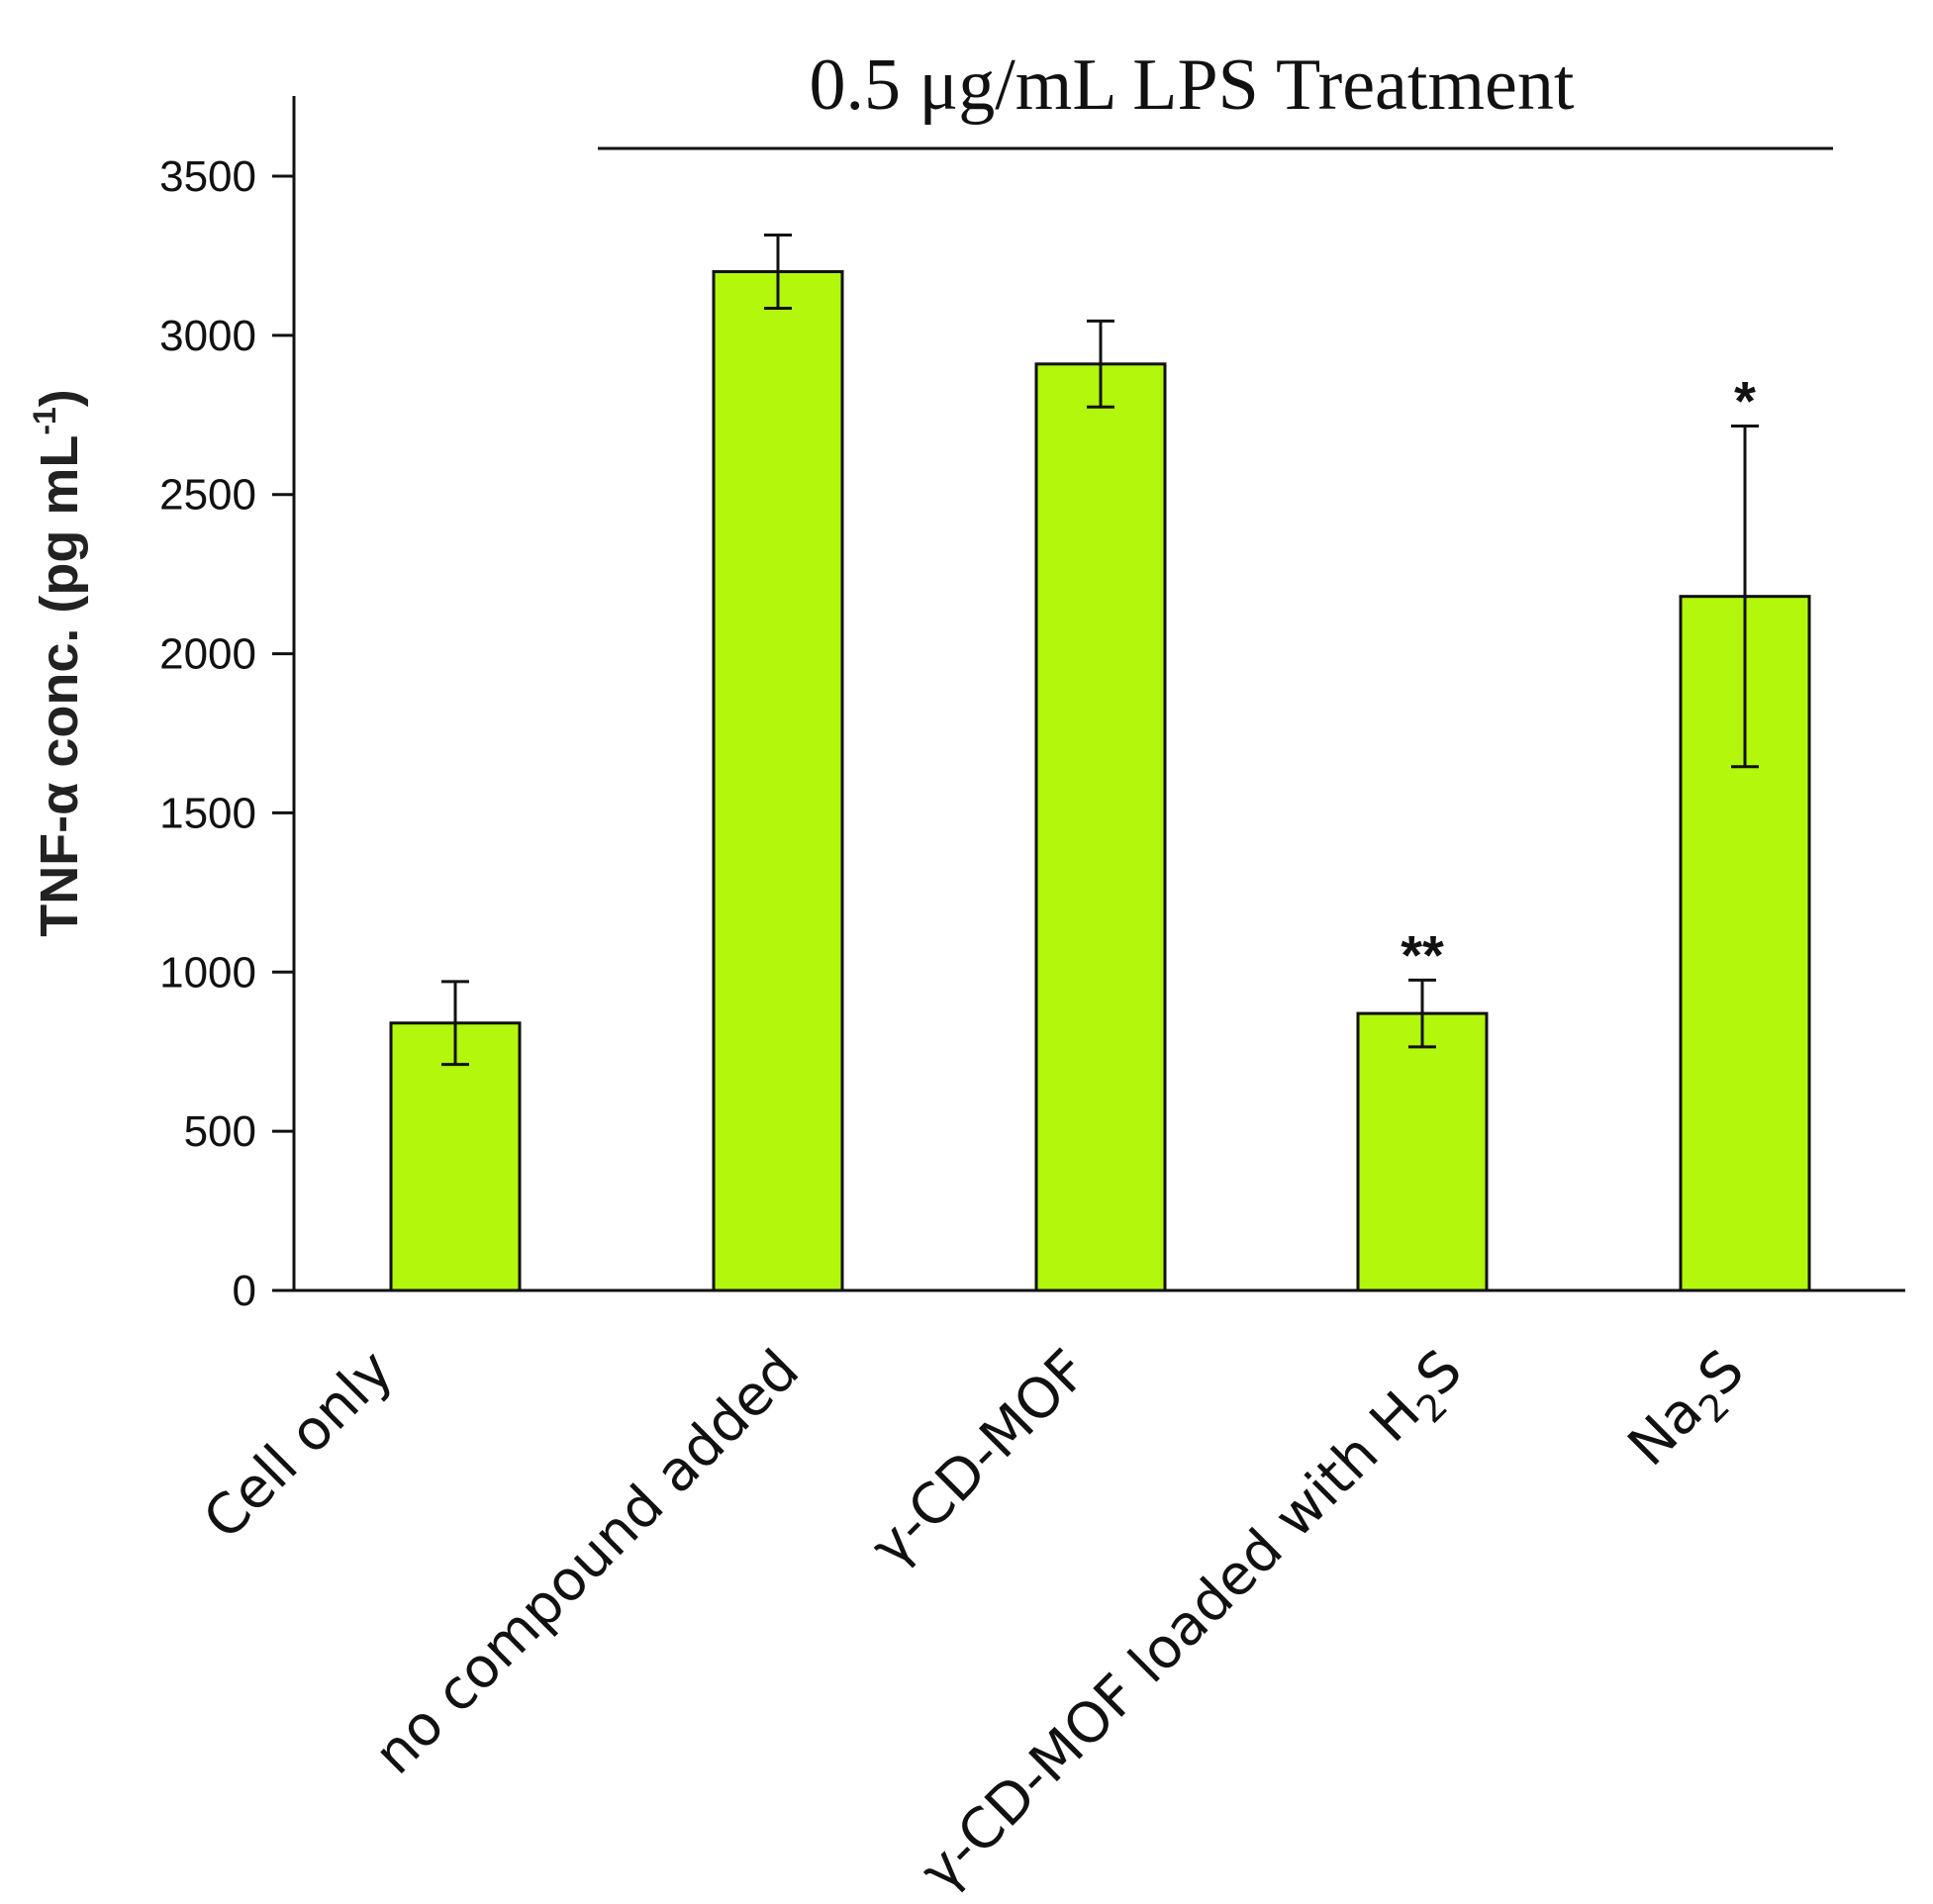 The width and height of the screenshot is (1933, 1904). I want to click on category-label-text: no compound added, so click(587, 1562).